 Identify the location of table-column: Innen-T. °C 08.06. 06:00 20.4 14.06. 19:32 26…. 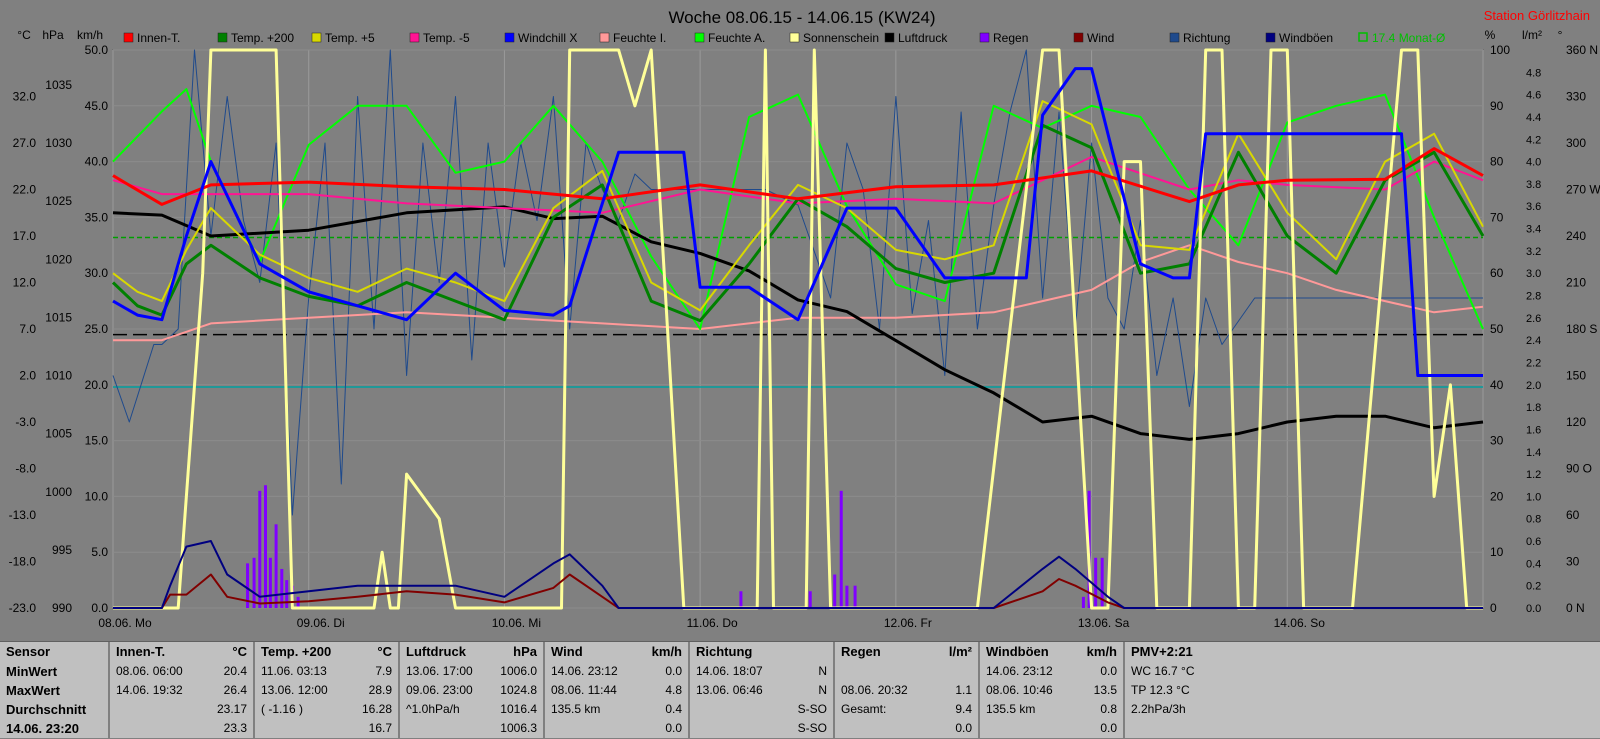
(180, 690).